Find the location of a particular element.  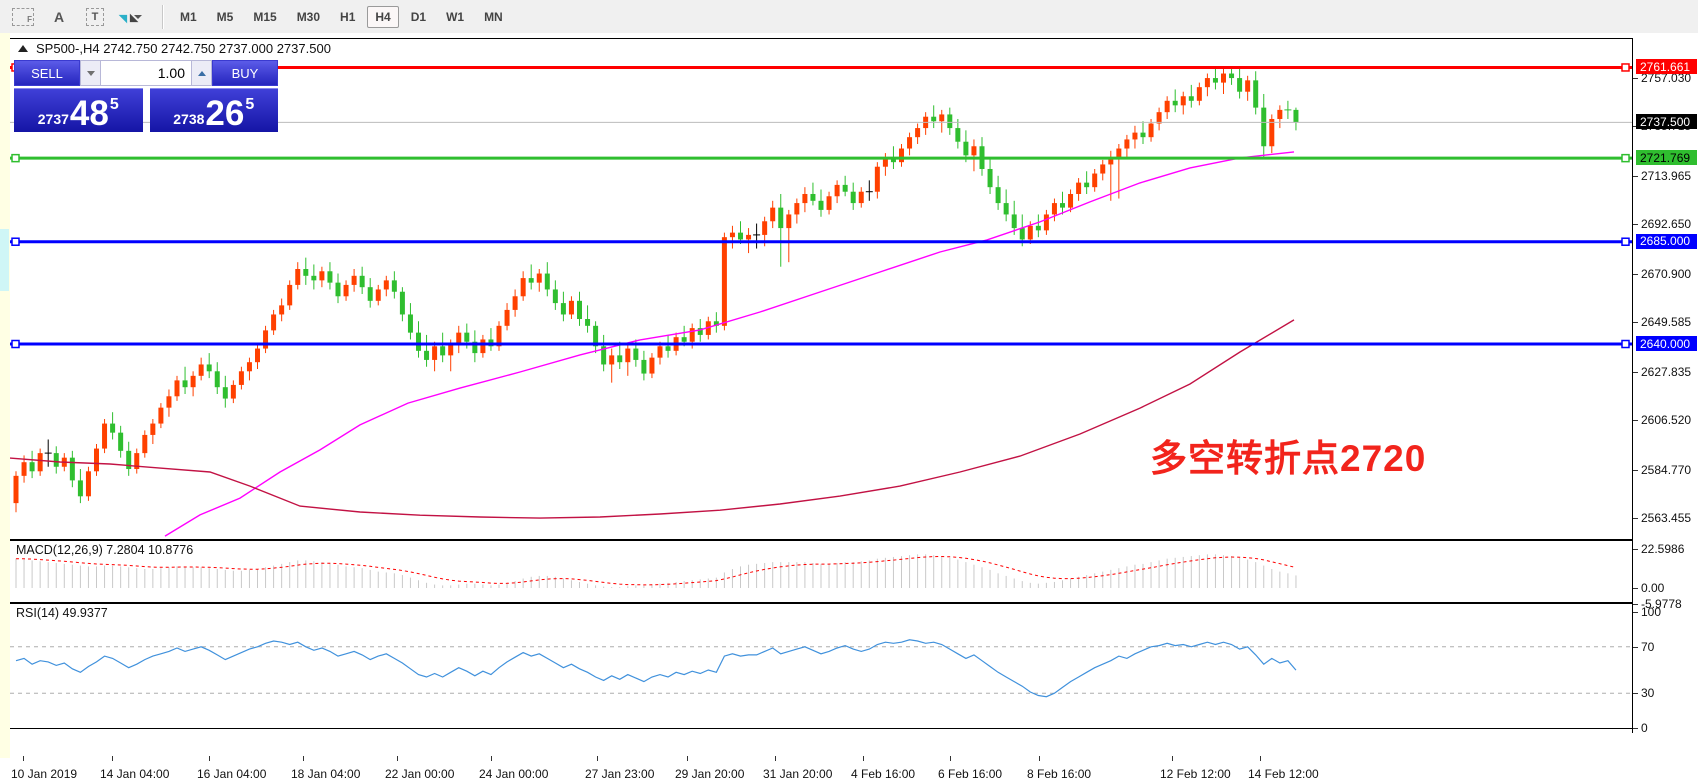

sell-price-display: 2737 48 5 is located at coordinates (78, 110).